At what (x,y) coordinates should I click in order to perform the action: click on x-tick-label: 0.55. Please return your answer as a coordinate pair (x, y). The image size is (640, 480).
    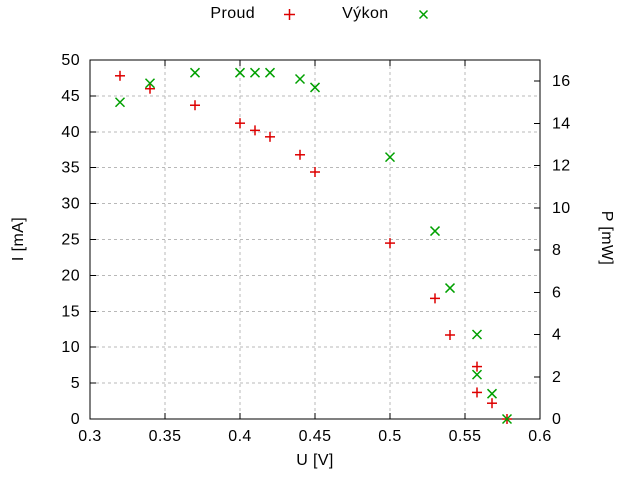
    Looking at the image, I should click on (465, 436).